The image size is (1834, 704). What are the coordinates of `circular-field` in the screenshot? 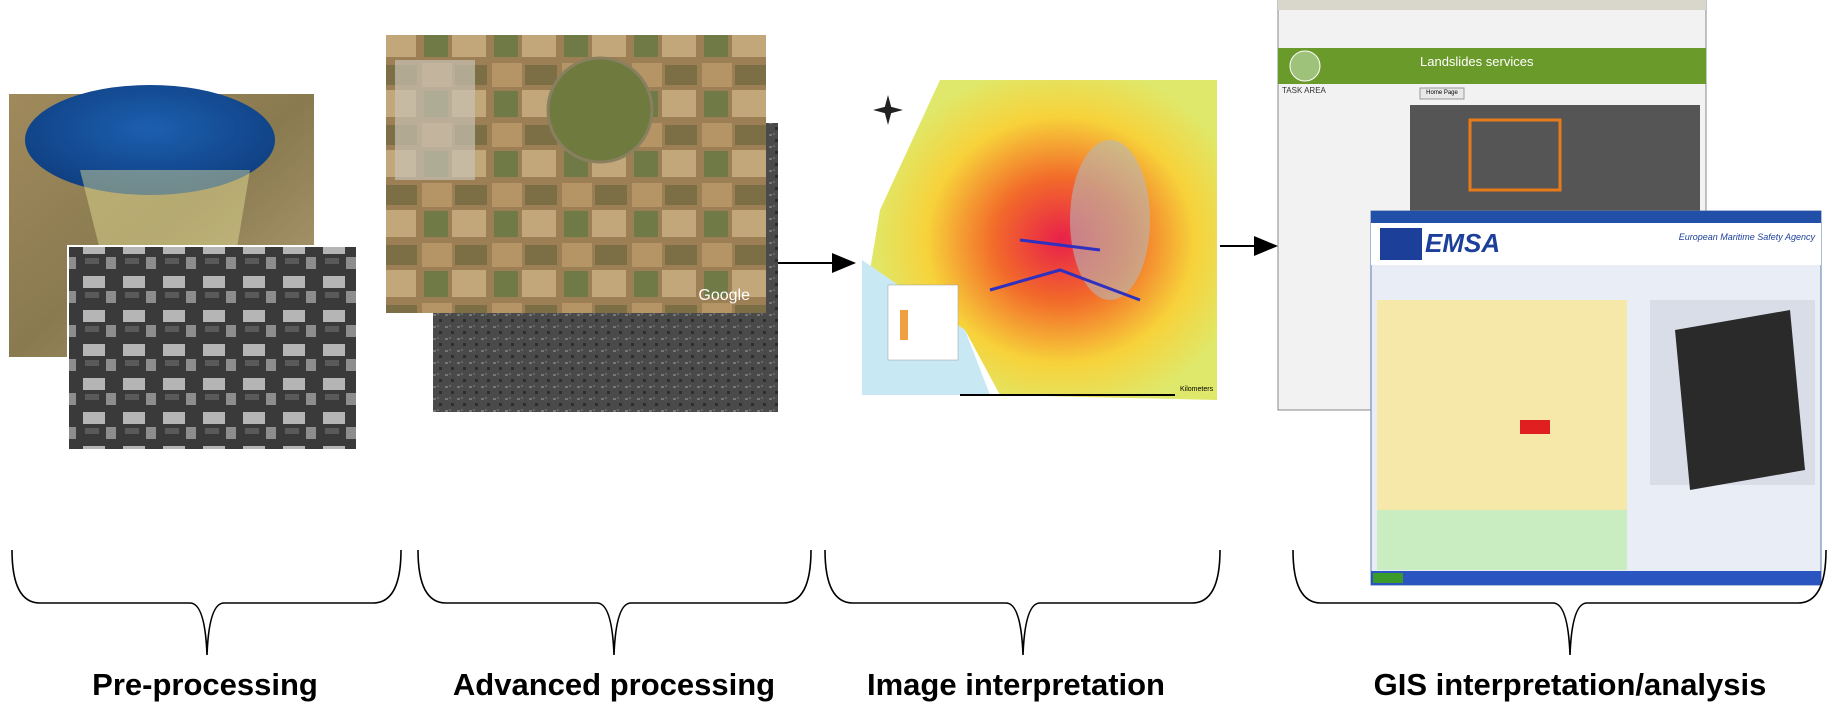 It's located at (600, 110).